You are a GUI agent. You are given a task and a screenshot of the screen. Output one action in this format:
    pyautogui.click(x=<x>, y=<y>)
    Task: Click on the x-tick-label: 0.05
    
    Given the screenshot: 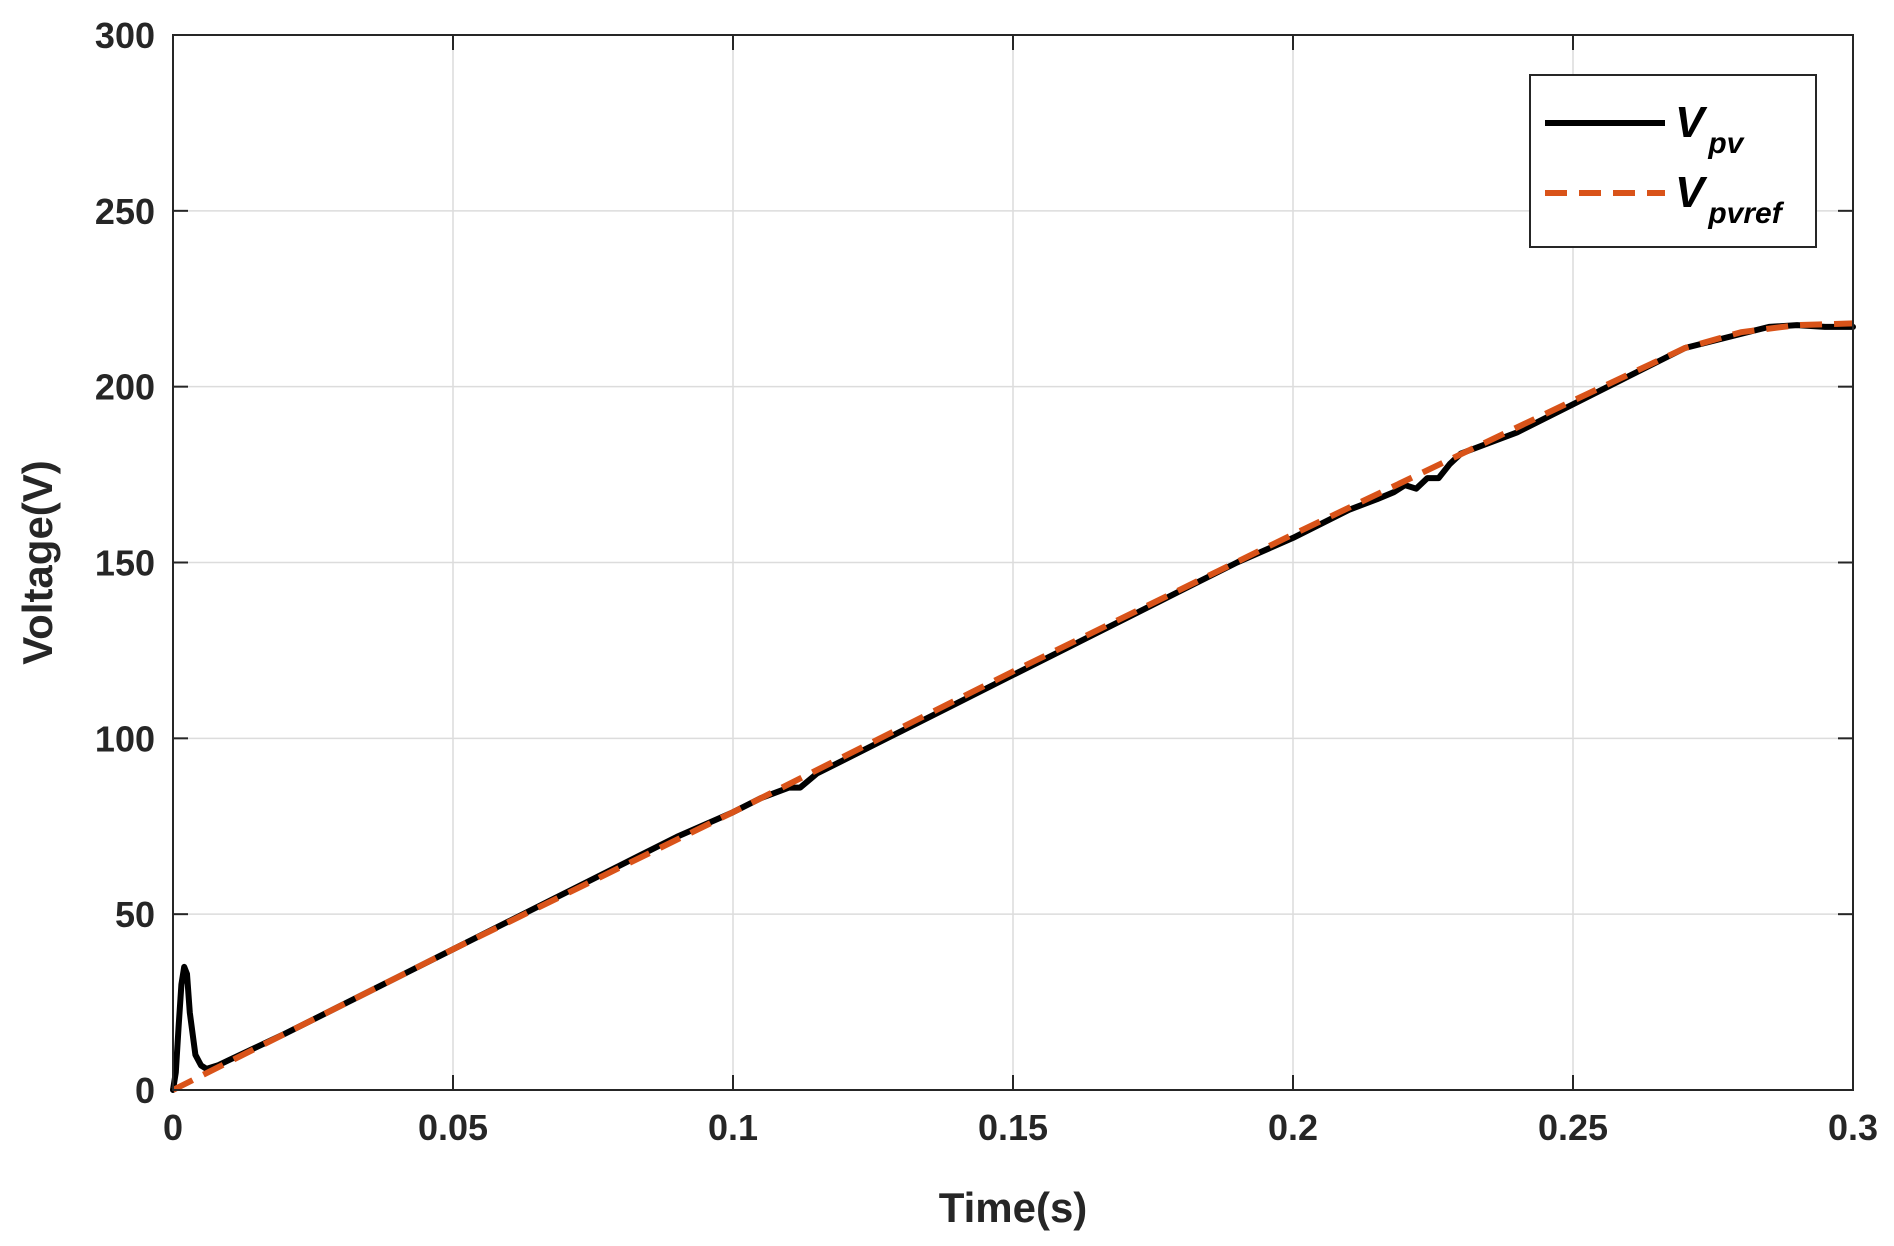 What is the action you would take?
    pyautogui.click(x=453, y=1127)
    